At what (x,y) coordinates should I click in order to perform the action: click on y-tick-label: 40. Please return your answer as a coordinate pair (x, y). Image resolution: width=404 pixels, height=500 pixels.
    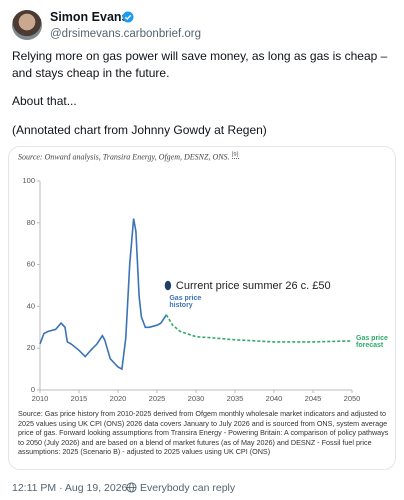
    Looking at the image, I should click on (31, 305).